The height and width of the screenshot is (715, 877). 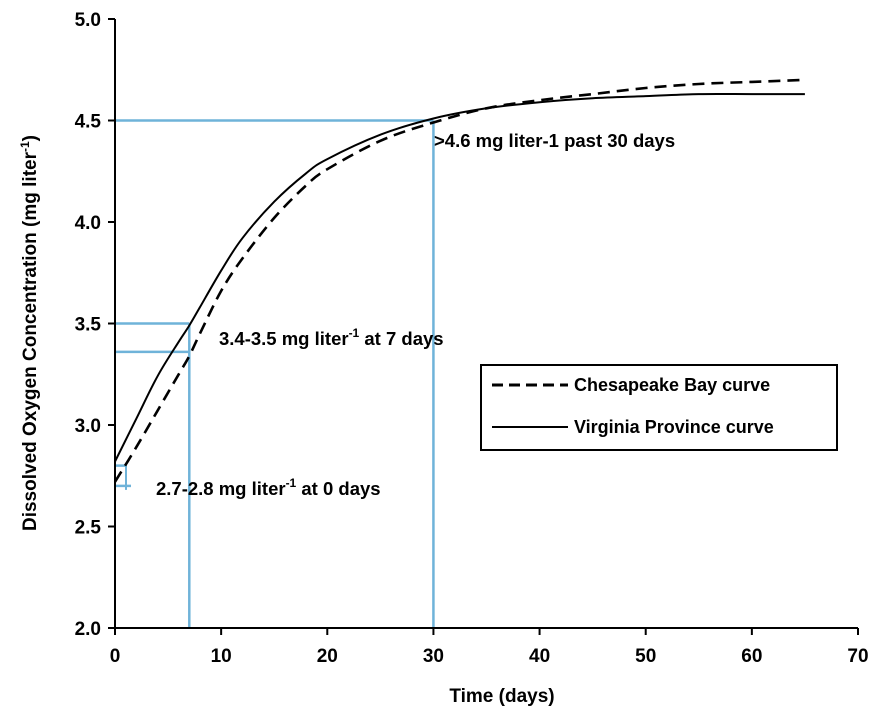 I want to click on x-ticks: 0 10 20 30 40 50 60 70, so click(x=489, y=647).